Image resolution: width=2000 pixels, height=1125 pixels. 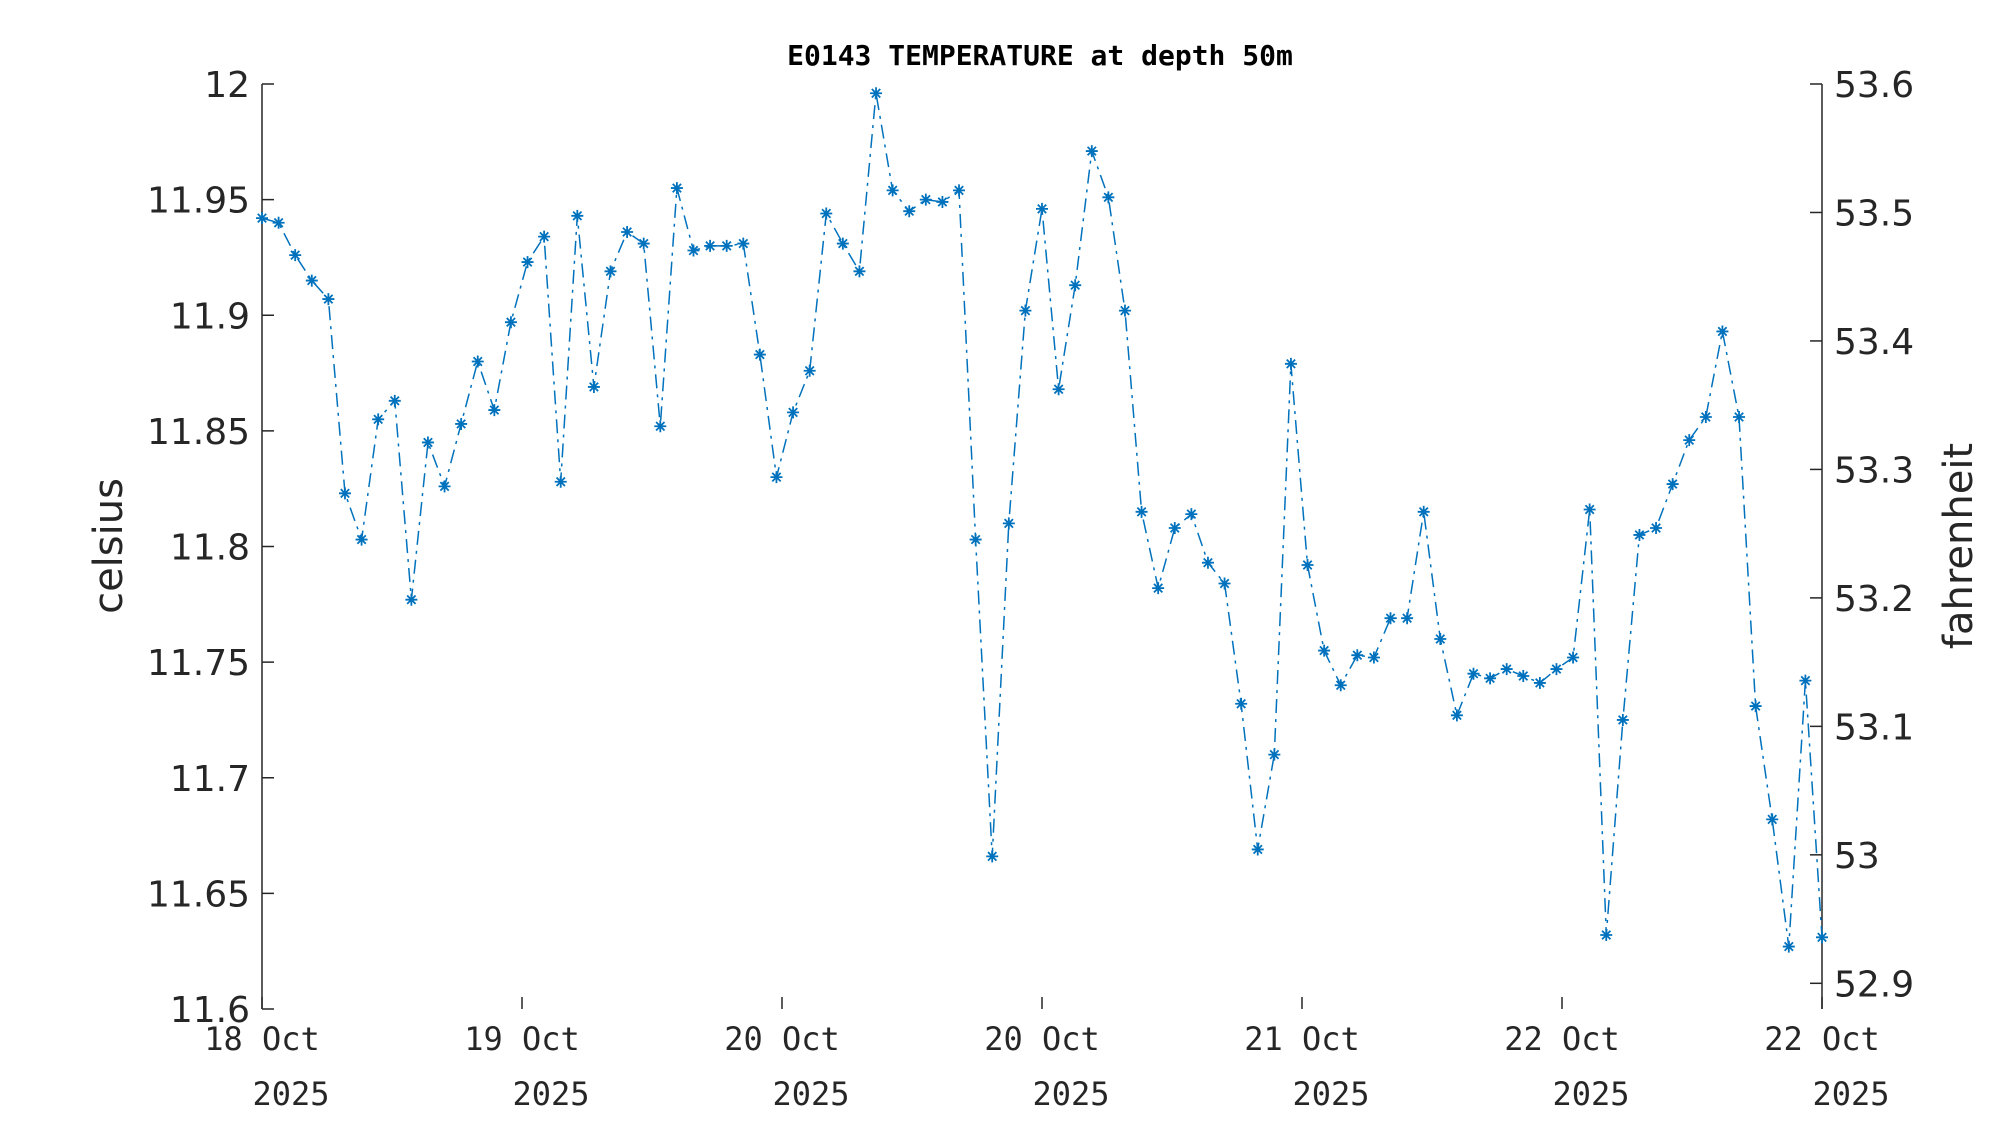 What do you see at coordinates (1874, 85) in the screenshot?
I see `right-tick-label: 53.6` at bounding box center [1874, 85].